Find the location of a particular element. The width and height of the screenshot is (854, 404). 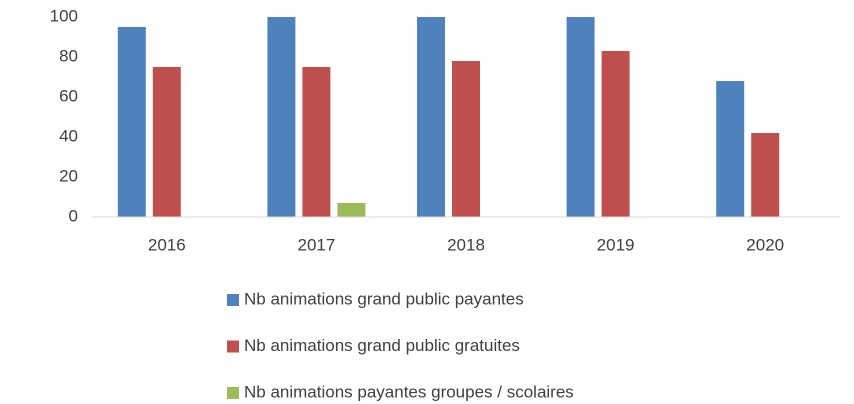

legend-label: Nb animations grand public payantes is located at coordinates (384, 298).